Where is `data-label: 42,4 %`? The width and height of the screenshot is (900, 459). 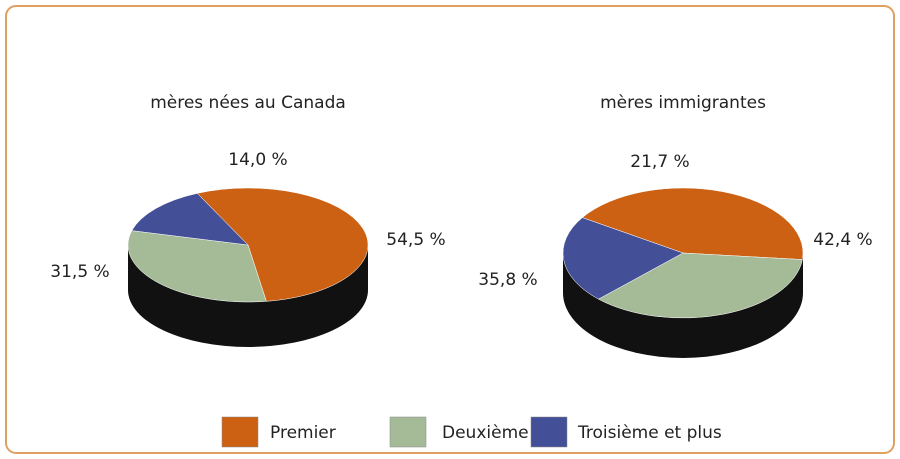
data-label: 42,4 % is located at coordinates (842, 240).